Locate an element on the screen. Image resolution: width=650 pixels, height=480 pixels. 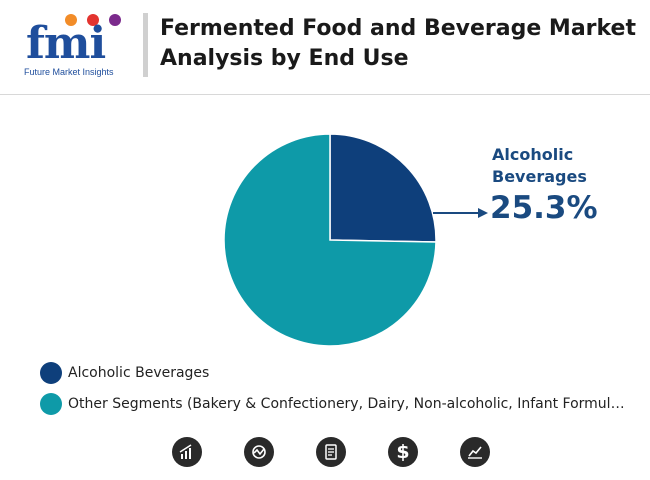
header-bottom-rule is located at coordinates (325, 94).